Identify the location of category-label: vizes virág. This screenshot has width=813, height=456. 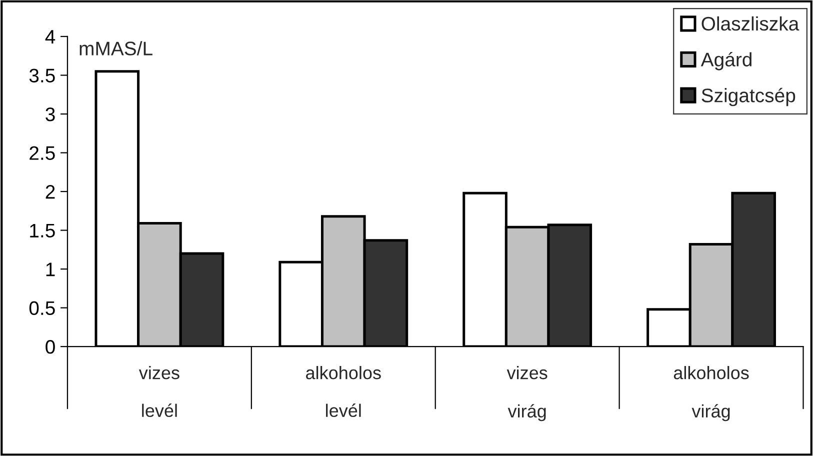
(527, 394).